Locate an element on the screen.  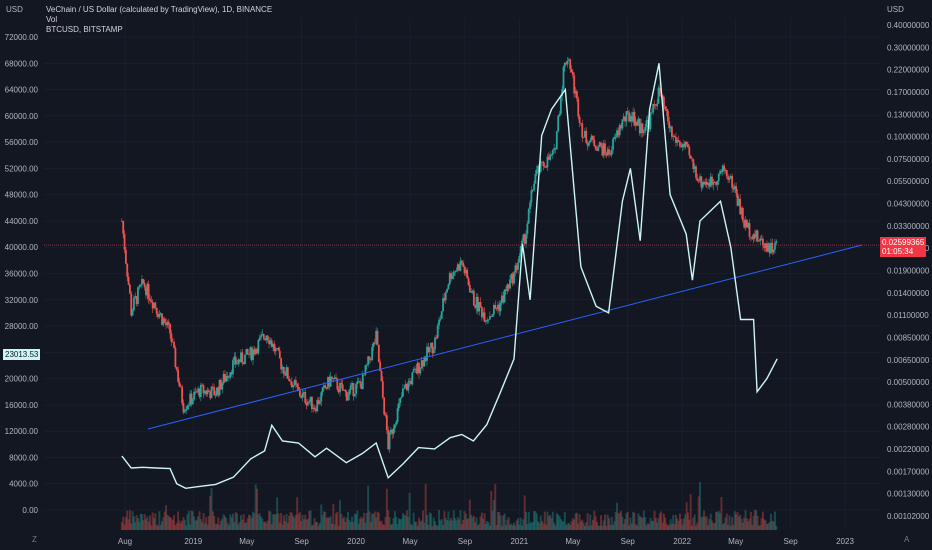
left-tick-label: 20000.00 is located at coordinates (22, 379).